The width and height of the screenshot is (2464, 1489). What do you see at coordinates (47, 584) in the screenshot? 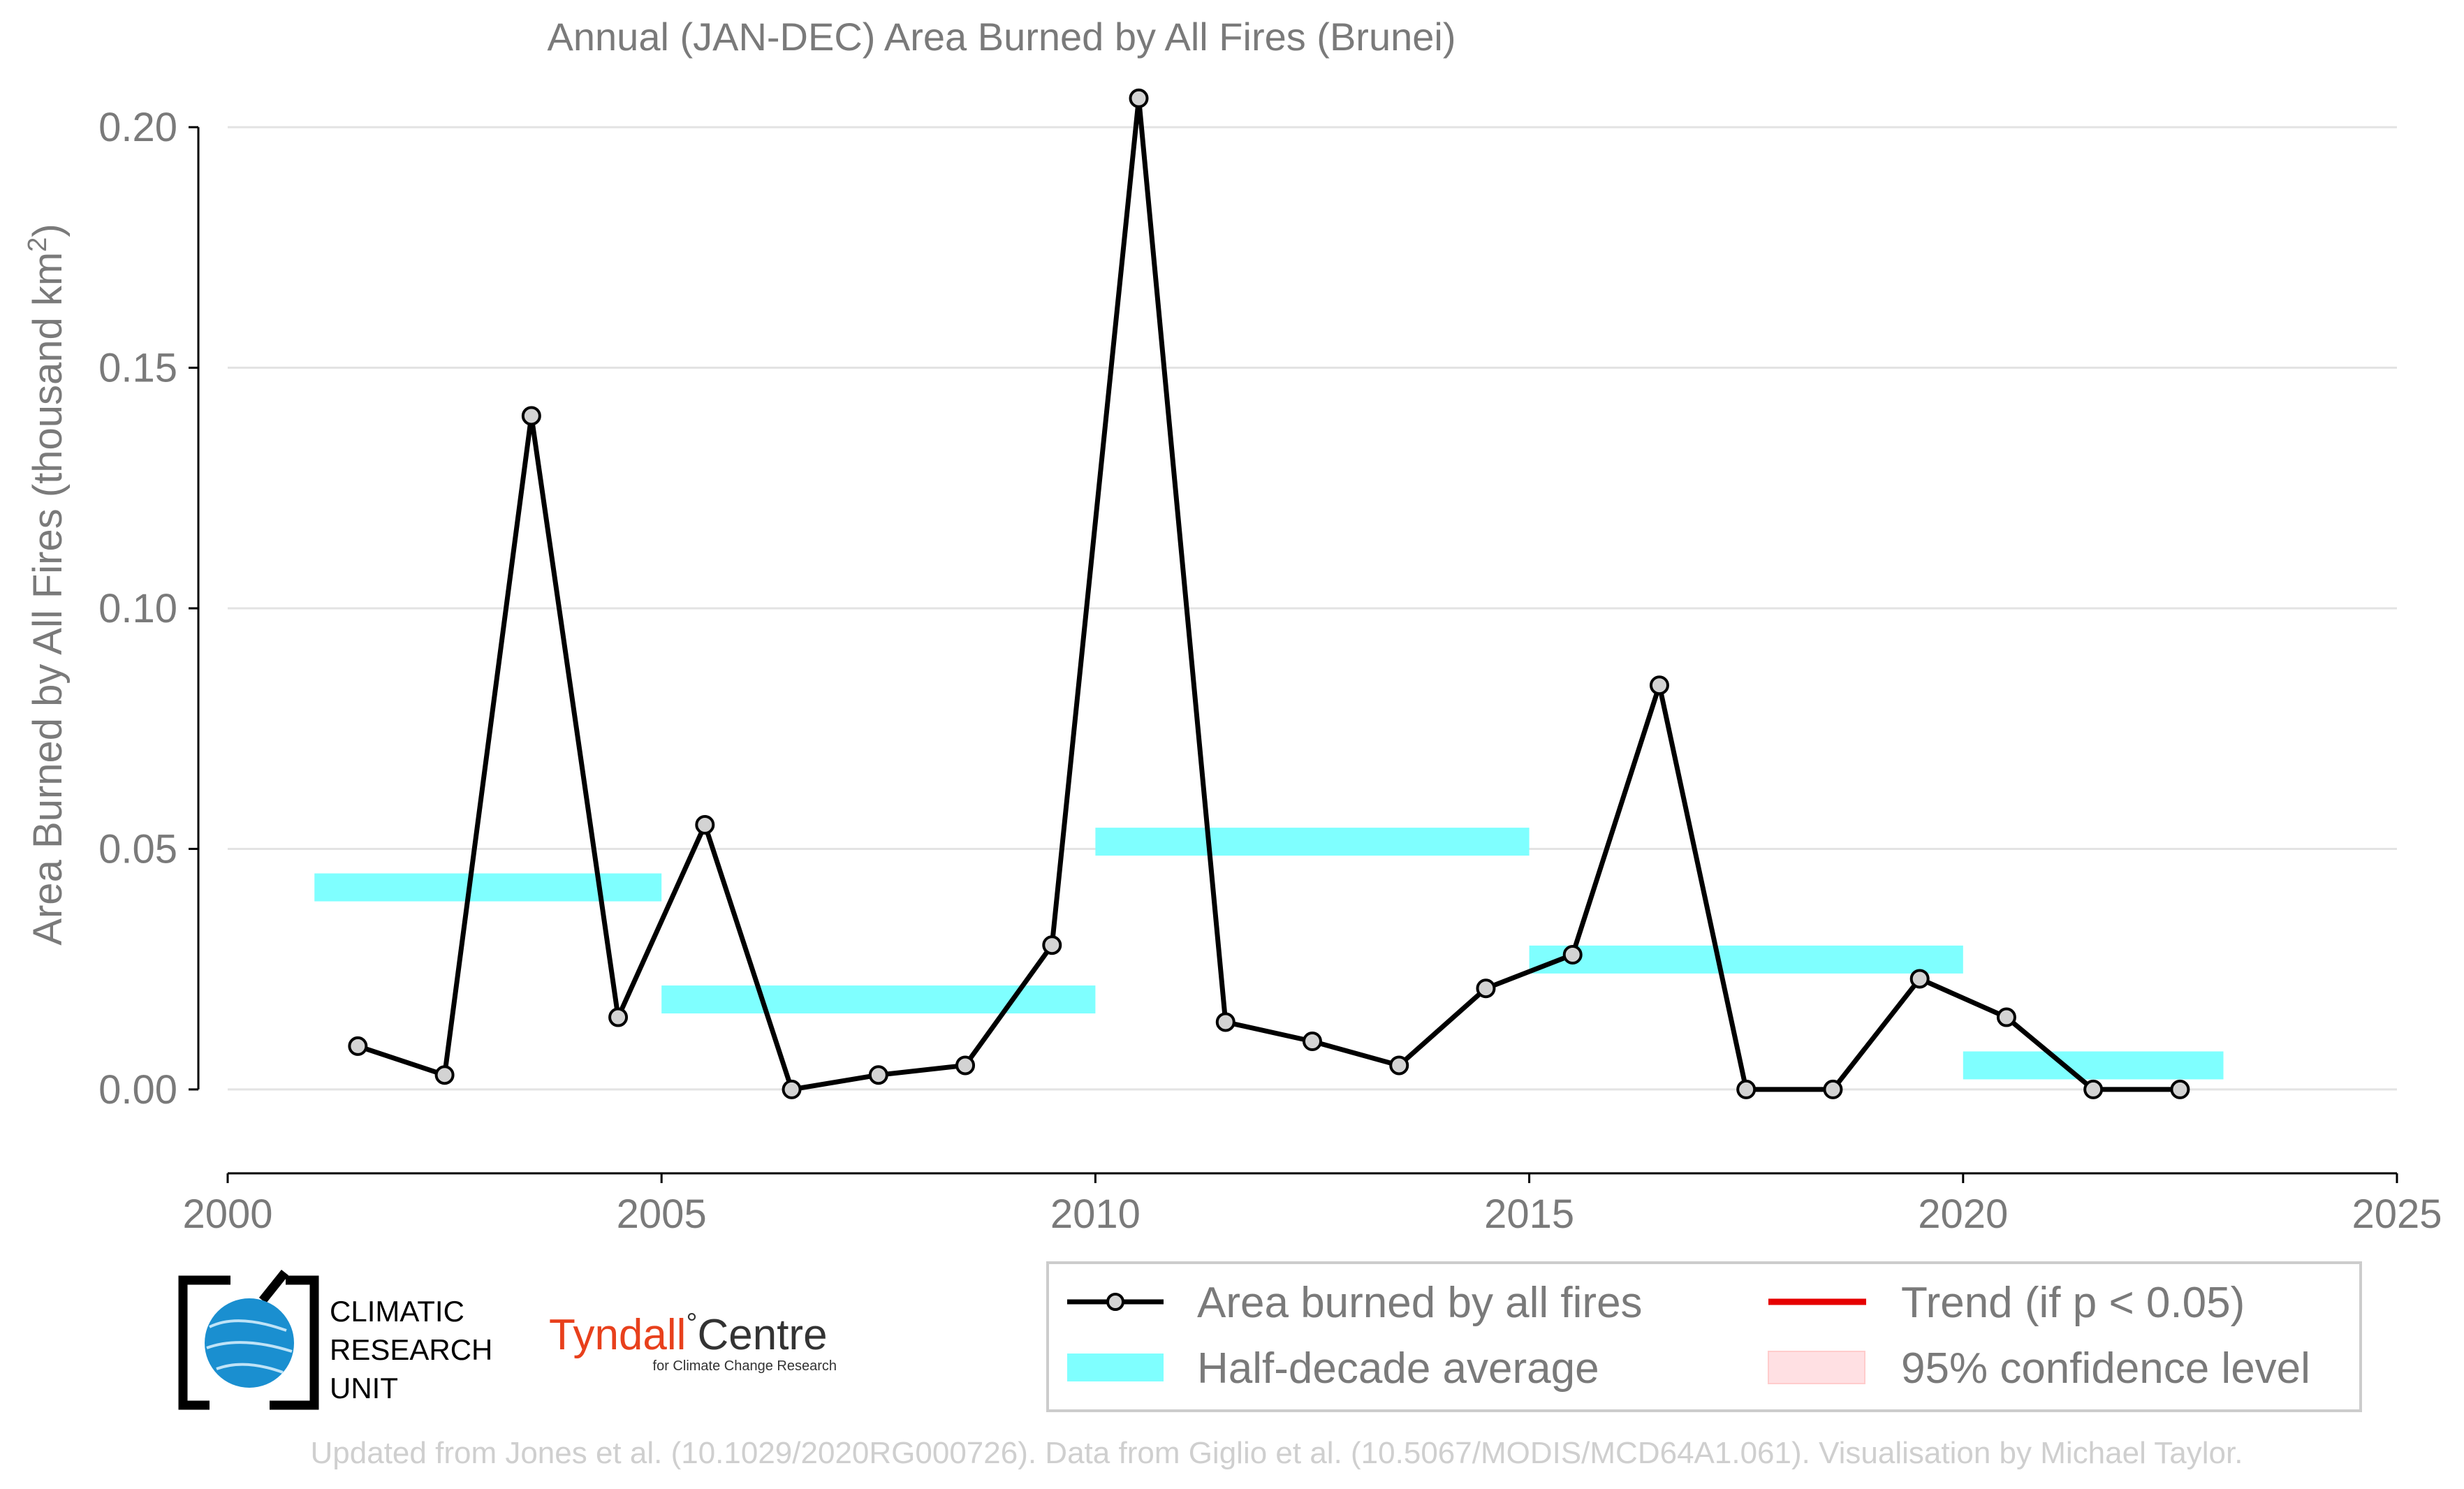
I see `y-axis-label: Area Burned by All Fires (thousand km2)` at bounding box center [47, 584].